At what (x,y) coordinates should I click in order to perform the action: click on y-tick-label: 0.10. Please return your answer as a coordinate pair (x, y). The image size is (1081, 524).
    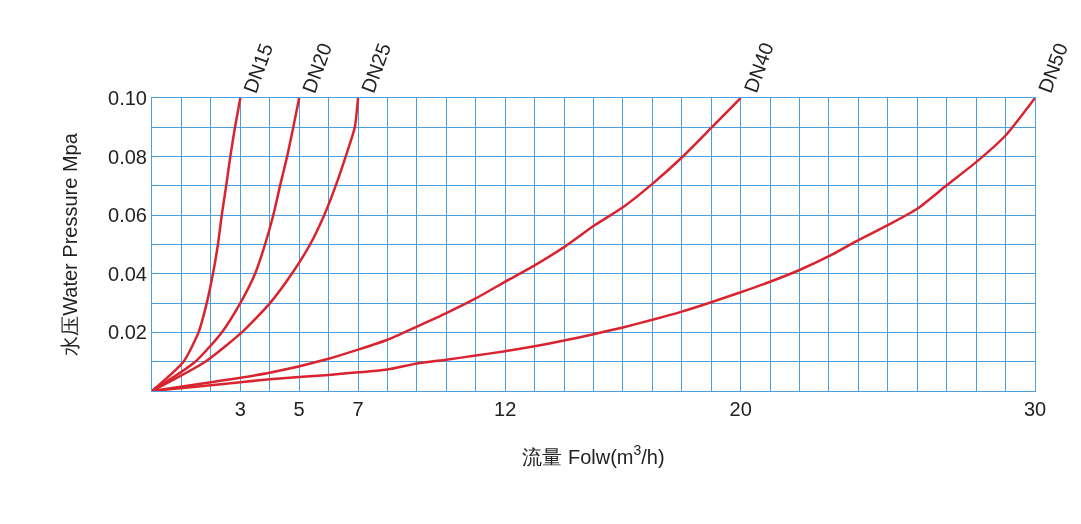
    Looking at the image, I should click on (127, 98).